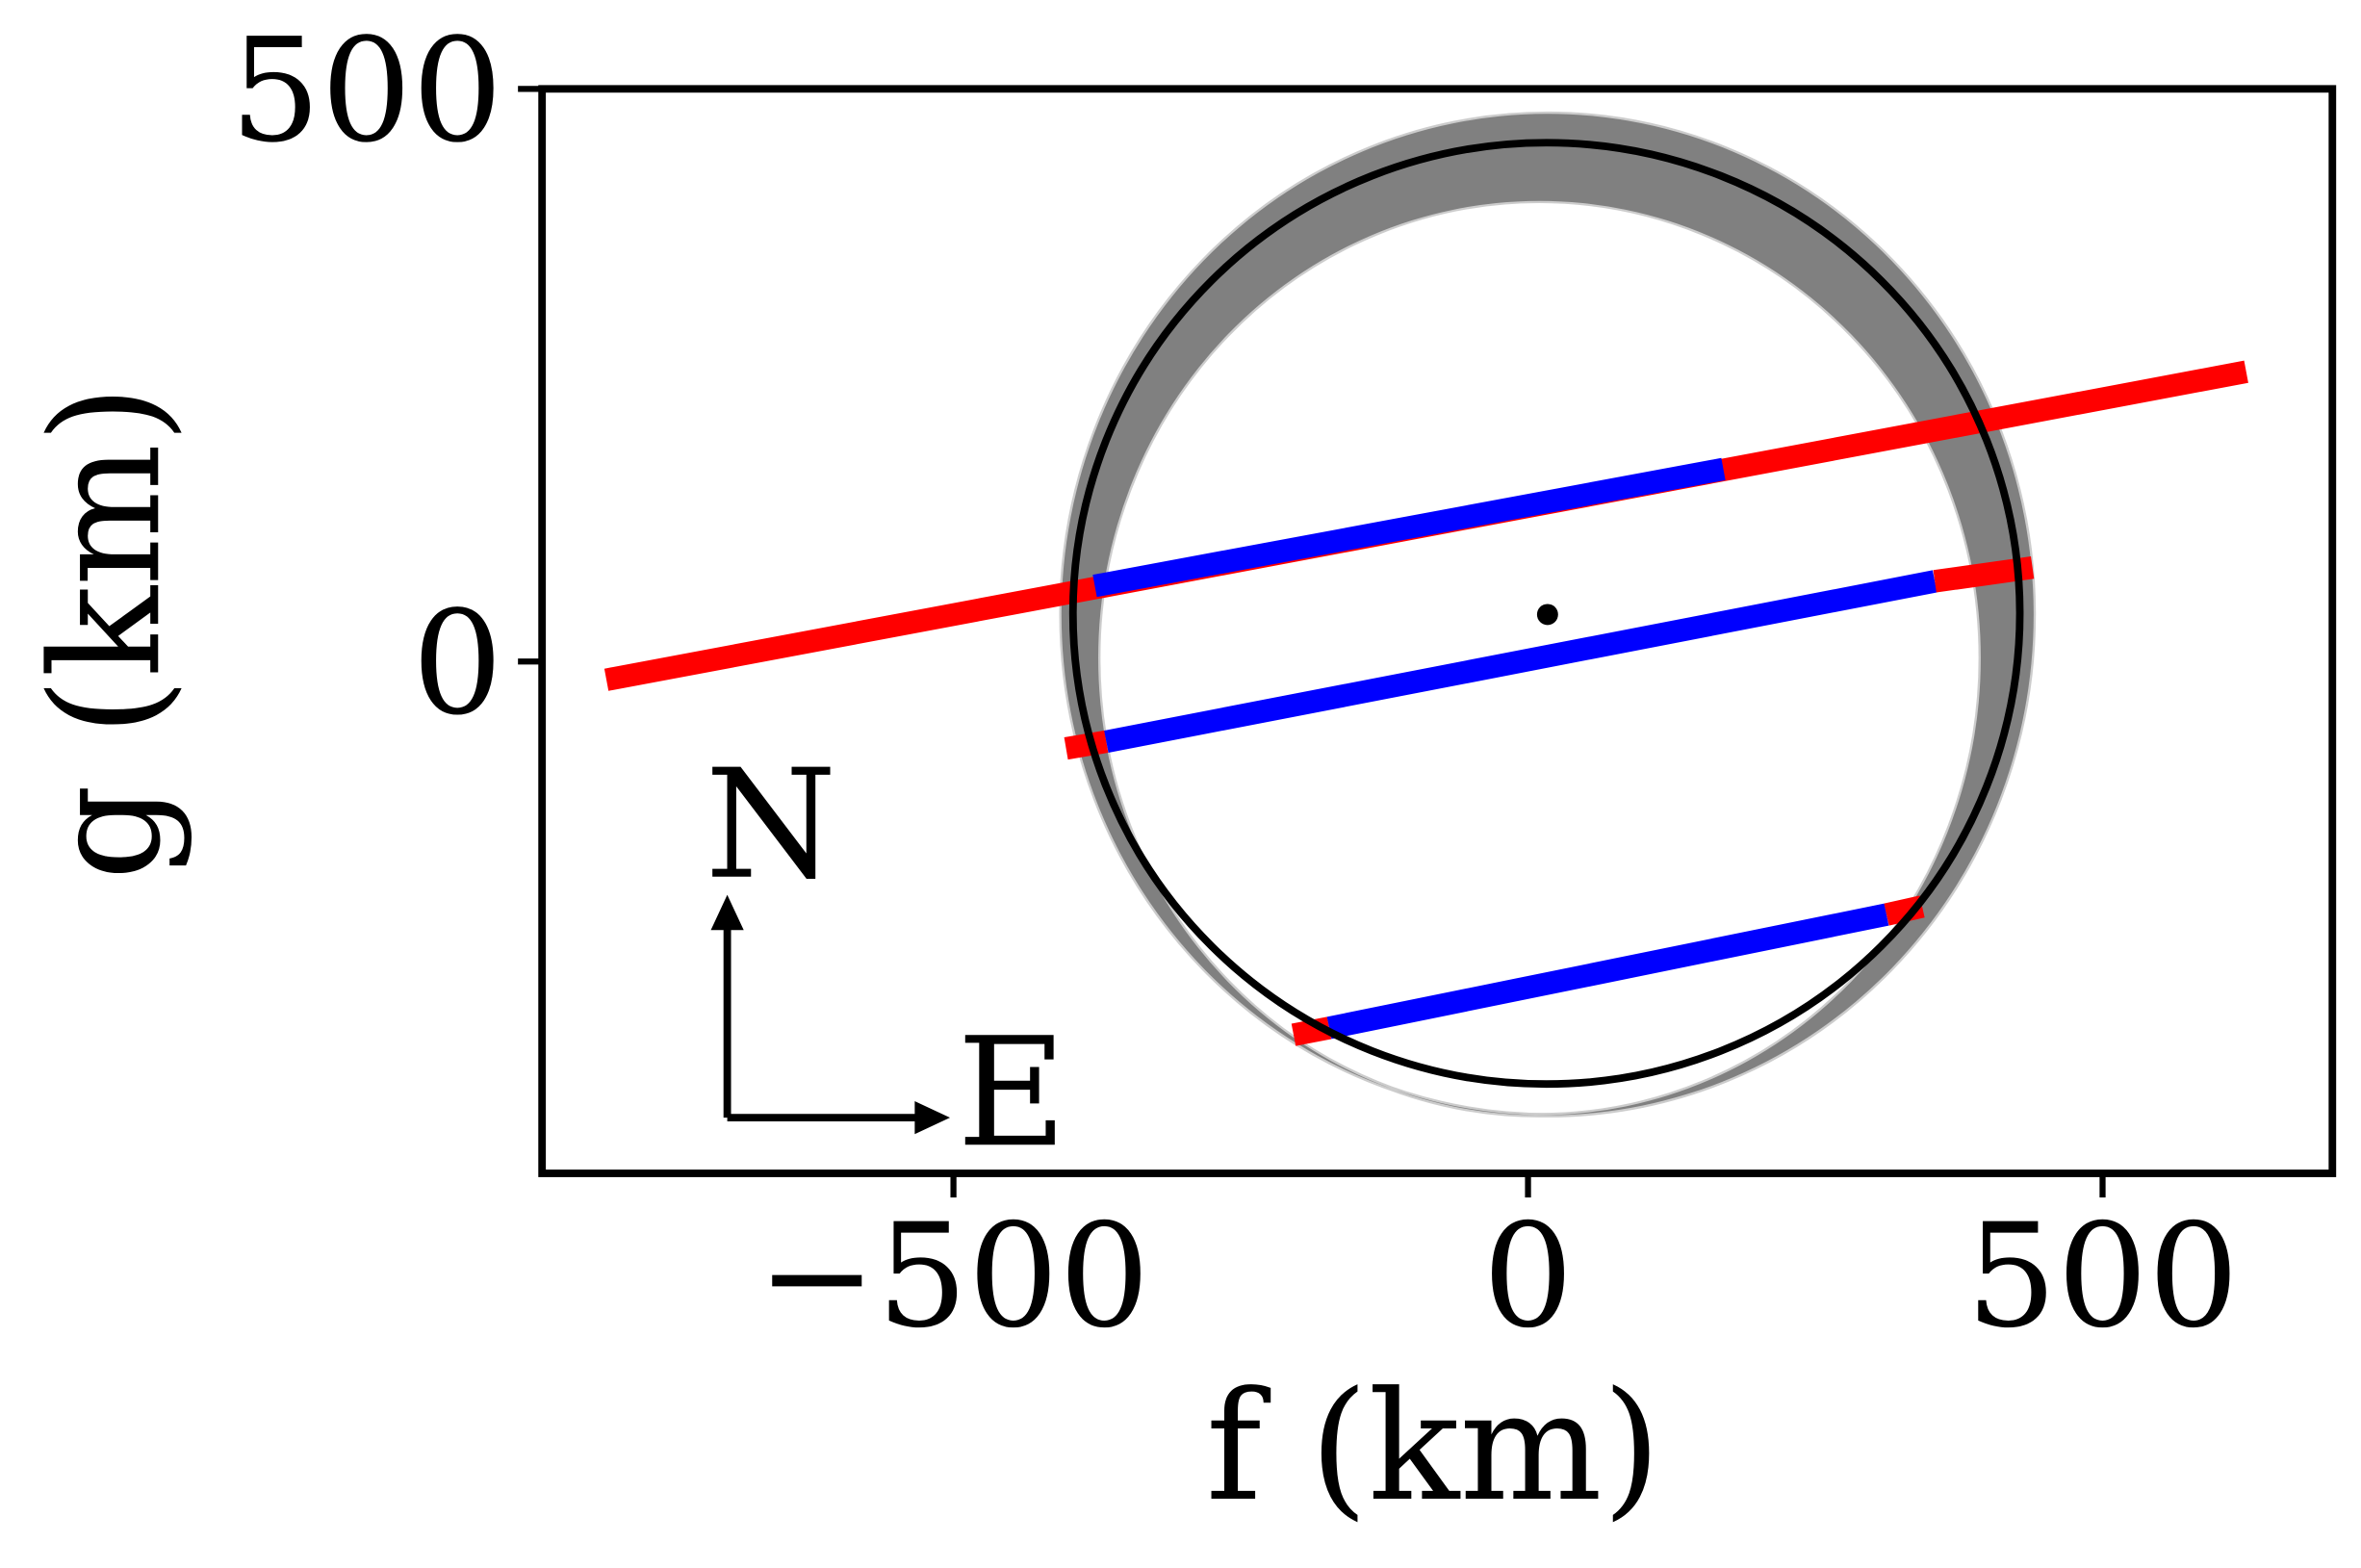 The image size is (2361, 1568). Describe the element at coordinates (2103, 1277) in the screenshot. I see `x-tick-label: 500` at that location.